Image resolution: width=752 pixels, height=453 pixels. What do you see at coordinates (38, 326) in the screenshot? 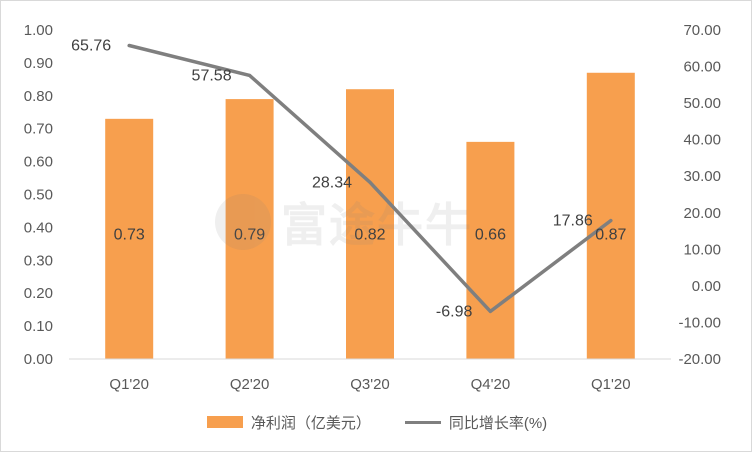
I see `y-left-tick-label: 0.10` at bounding box center [38, 326].